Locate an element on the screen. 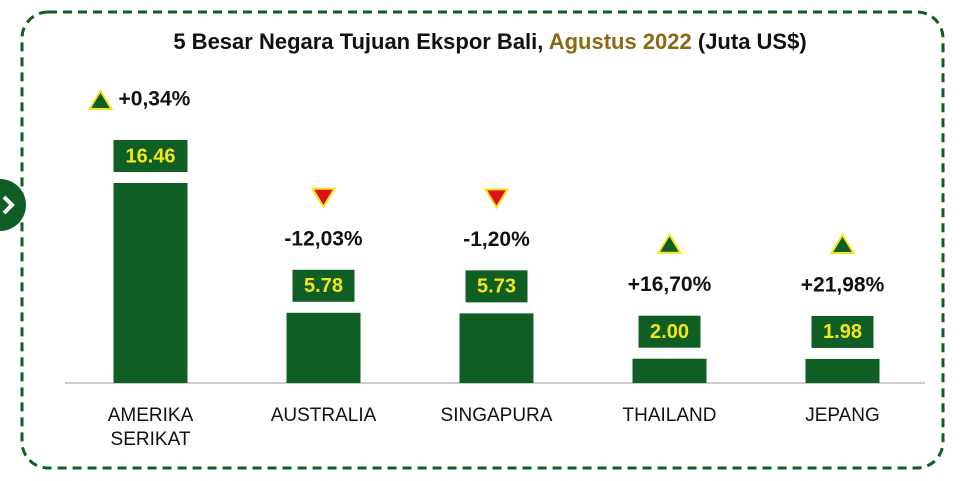 This screenshot has height=481, width=960. value-label: 5.78 is located at coordinates (323, 286).